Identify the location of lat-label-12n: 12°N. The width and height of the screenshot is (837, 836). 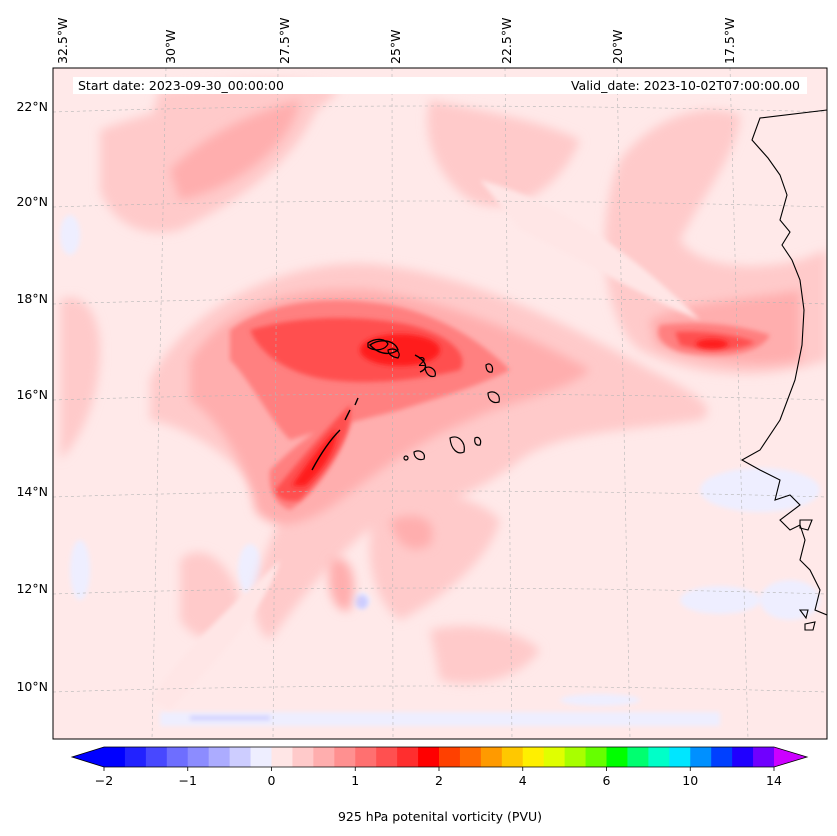
(32, 588).